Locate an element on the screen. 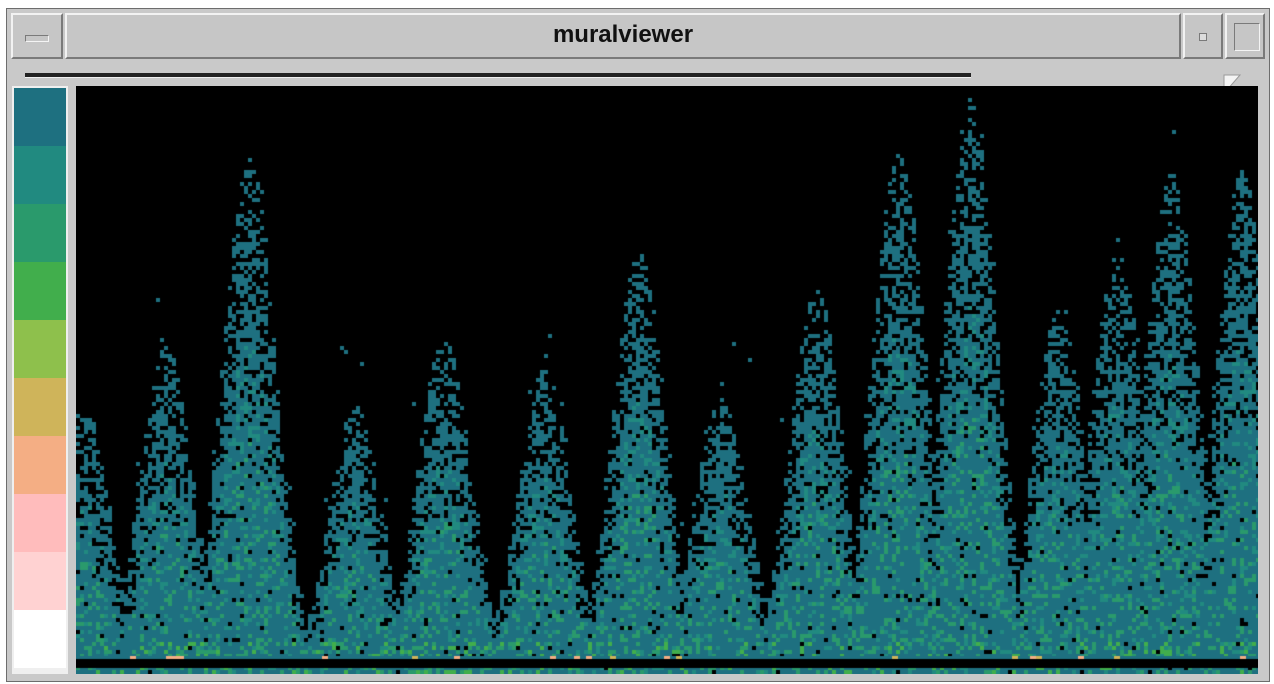  maximize-icon is located at coordinates (1247, 37).